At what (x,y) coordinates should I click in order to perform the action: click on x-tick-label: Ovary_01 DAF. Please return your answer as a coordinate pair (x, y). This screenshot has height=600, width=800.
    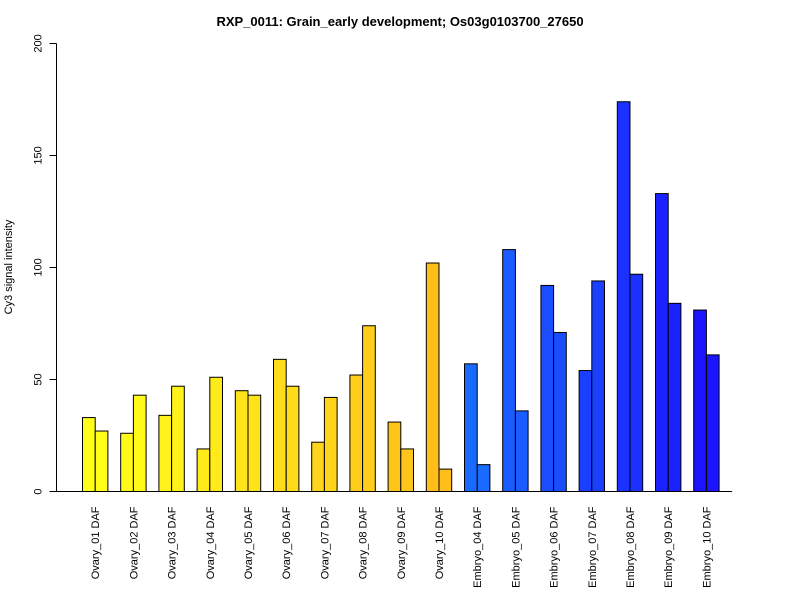
    Looking at the image, I should click on (96, 542).